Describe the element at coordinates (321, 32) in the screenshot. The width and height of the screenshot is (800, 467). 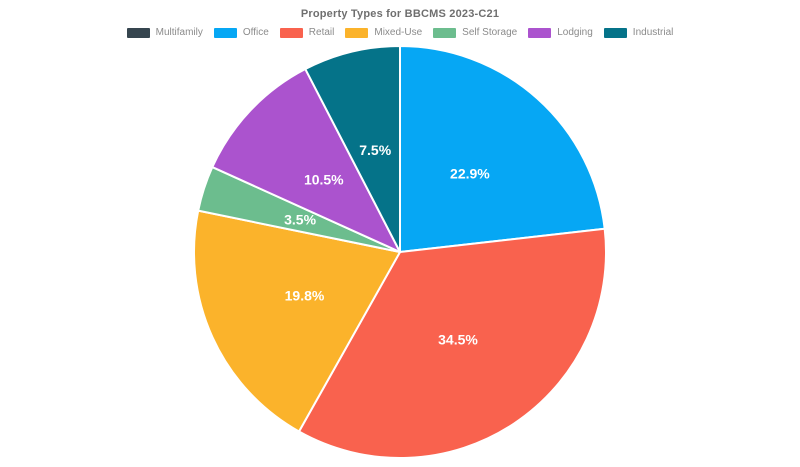
I see `legend-label-retail: Retail` at that location.